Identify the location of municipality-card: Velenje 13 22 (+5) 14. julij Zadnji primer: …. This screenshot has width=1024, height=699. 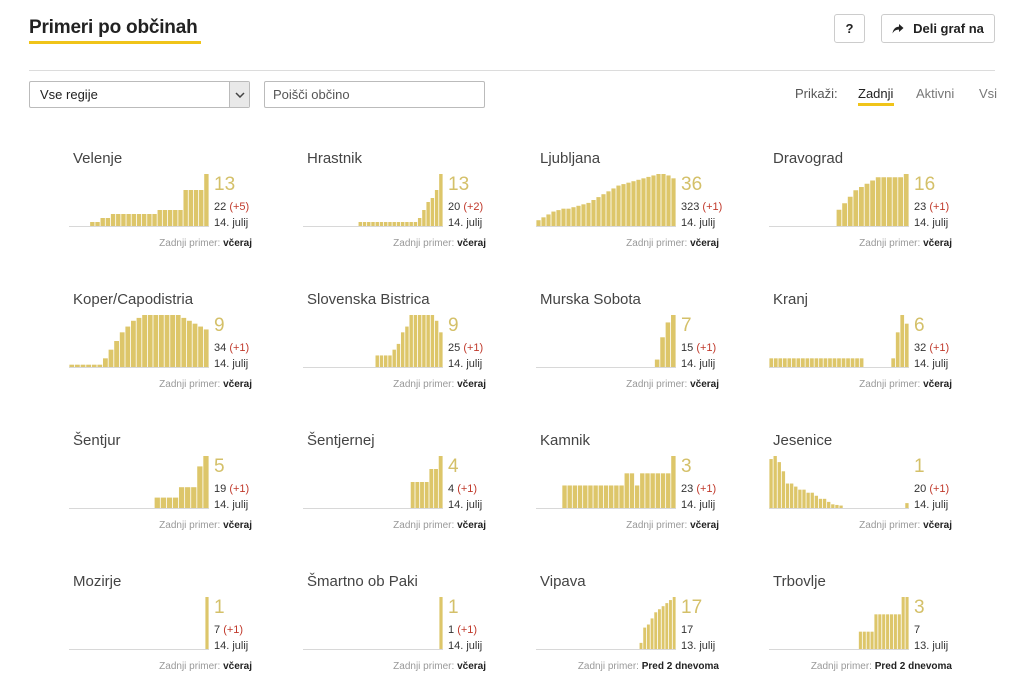
(179, 215).